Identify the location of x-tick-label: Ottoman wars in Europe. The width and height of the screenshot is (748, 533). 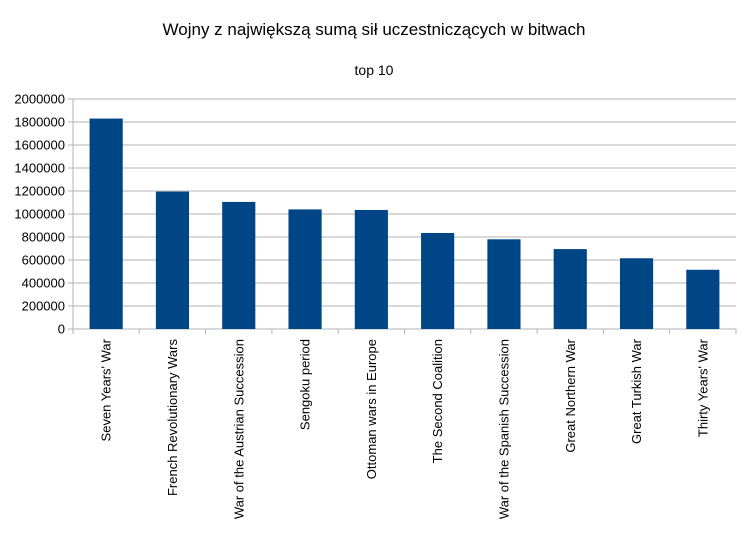
(371, 409).